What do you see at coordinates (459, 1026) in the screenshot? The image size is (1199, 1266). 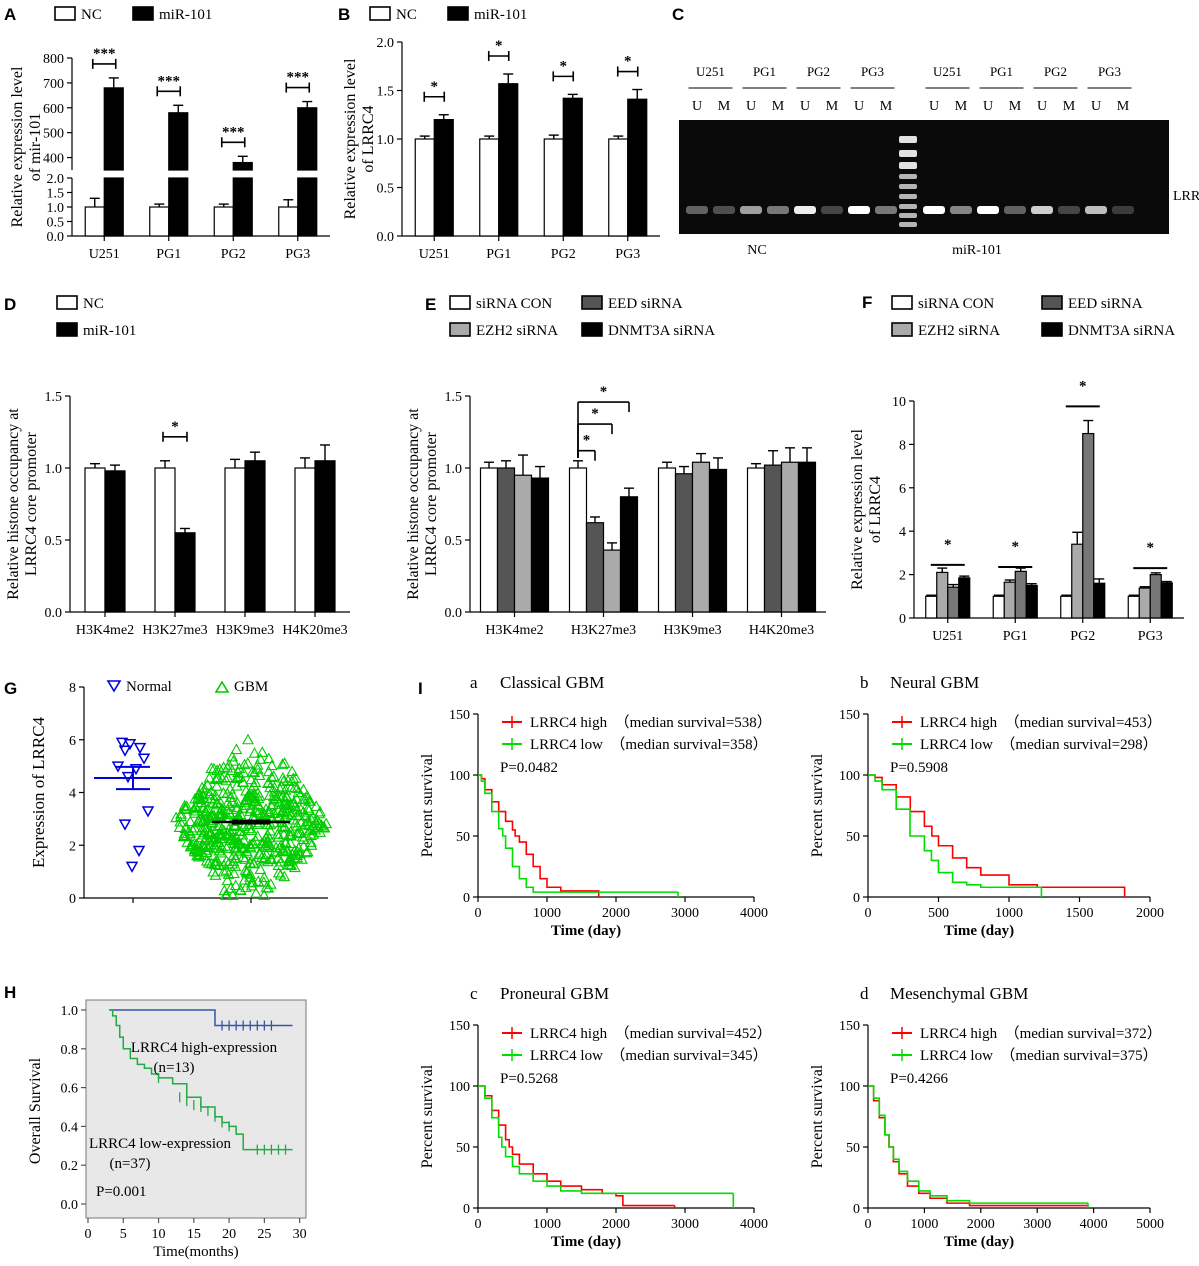 I see `ytick-label: 150` at bounding box center [459, 1026].